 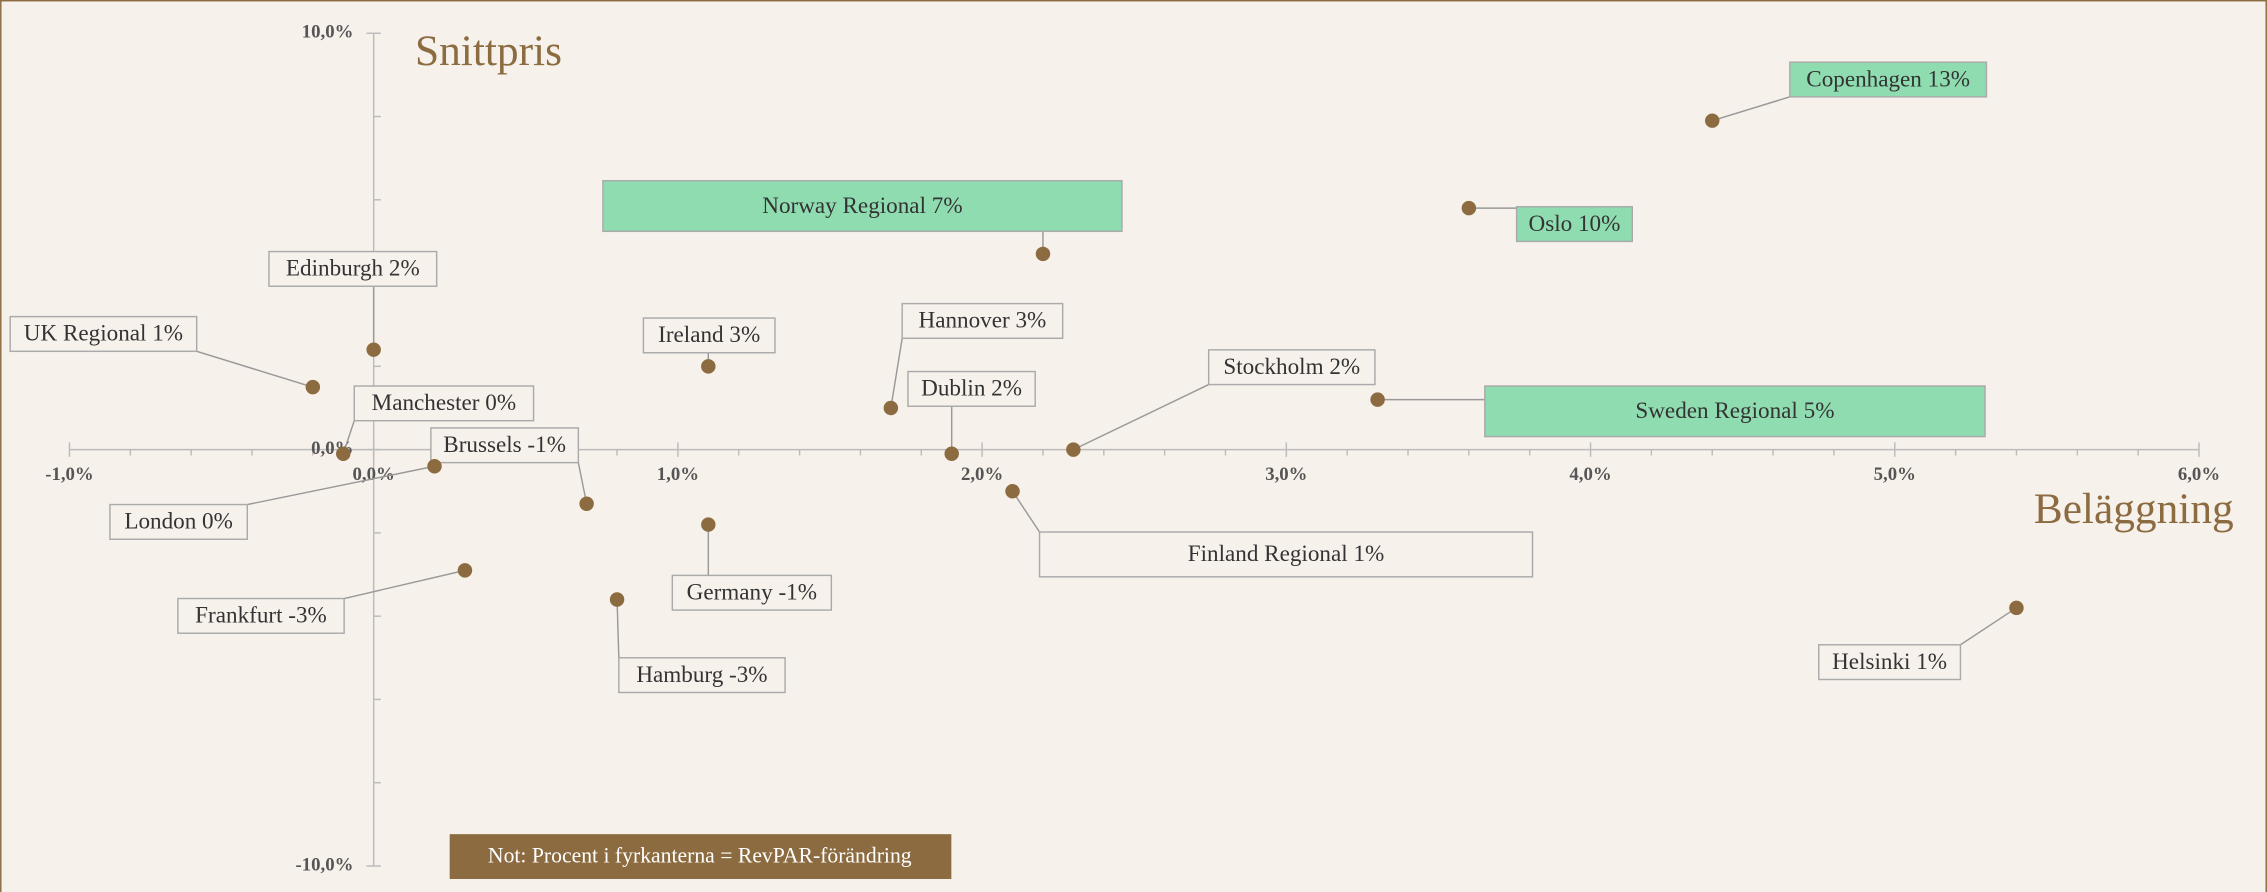 I want to click on note-box, so click(x=700, y=856).